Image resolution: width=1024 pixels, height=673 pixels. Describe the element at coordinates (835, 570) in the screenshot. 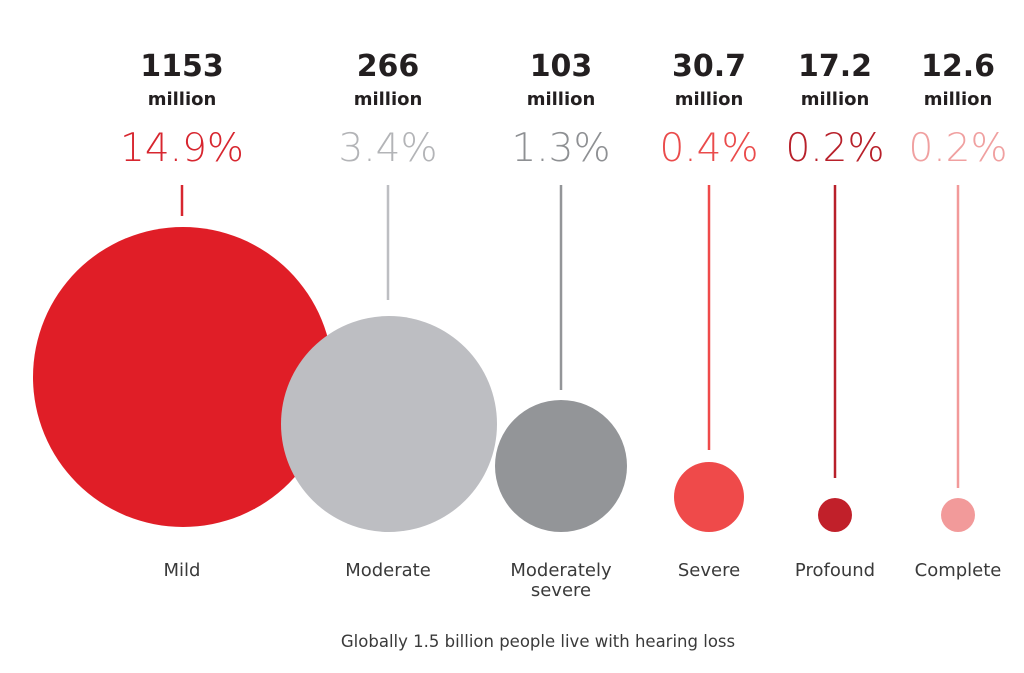

I see `category-label: Profound` at that location.